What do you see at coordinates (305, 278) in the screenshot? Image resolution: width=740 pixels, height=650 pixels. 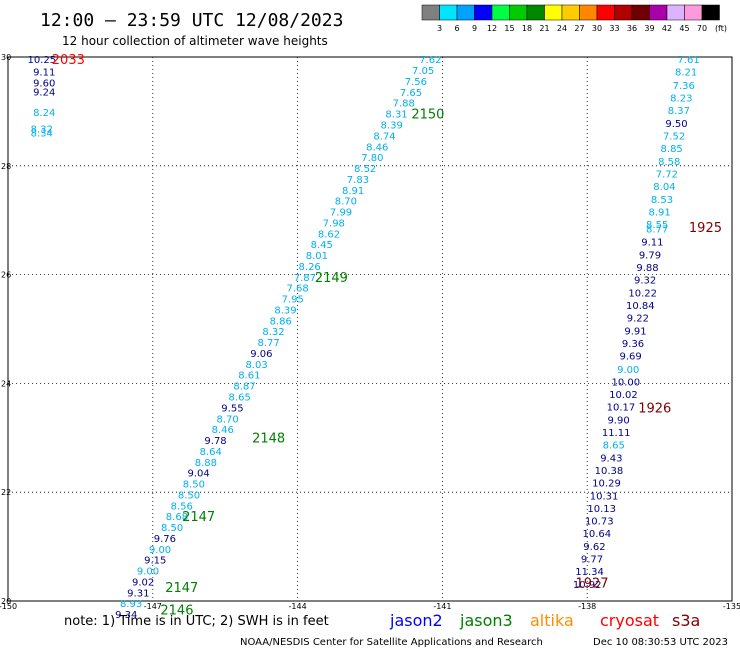 I see `wave-height-label: 7.87` at bounding box center [305, 278].